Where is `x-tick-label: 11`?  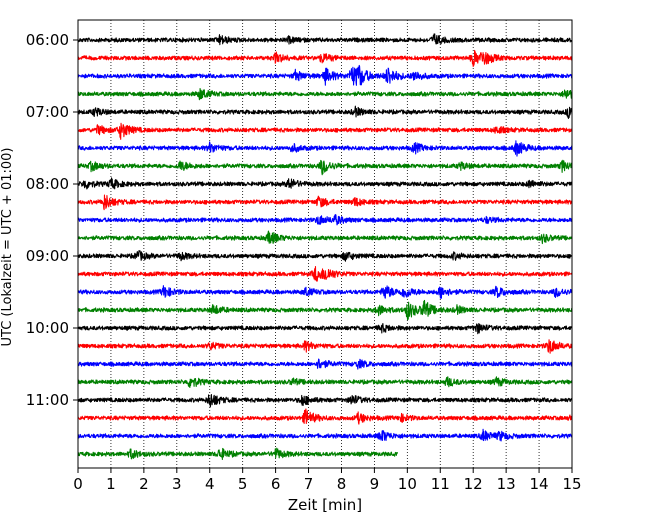 x-tick-label: 11 is located at coordinates (440, 484).